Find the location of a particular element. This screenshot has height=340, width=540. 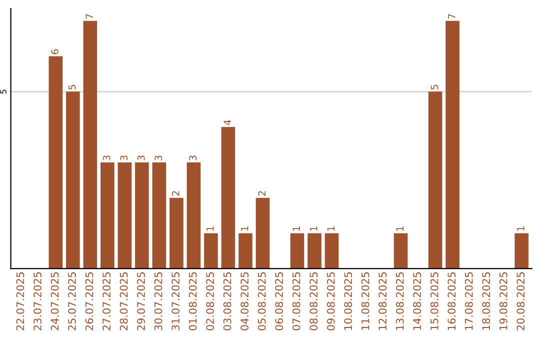

x-tick-label: 01.08.2025 is located at coordinates (192, 301).